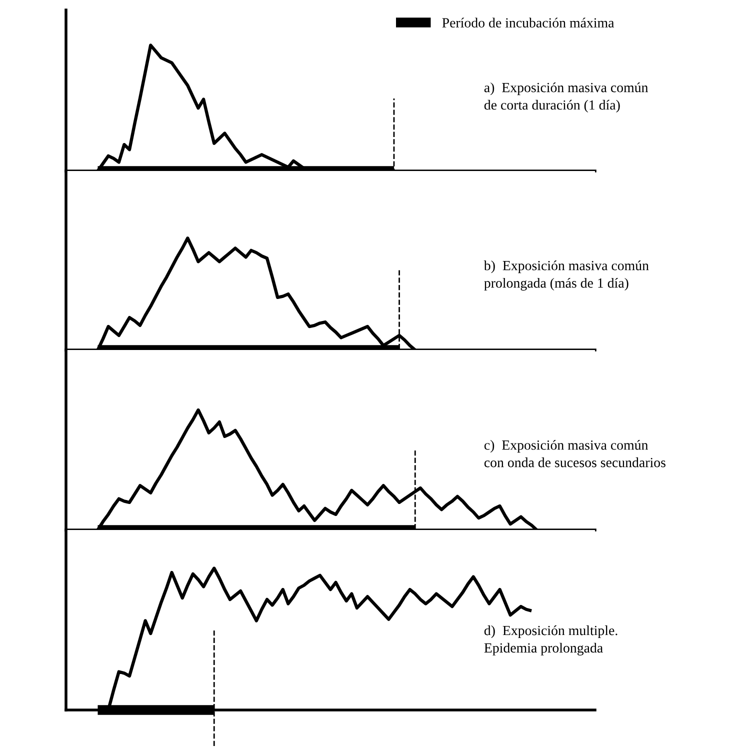 This screenshot has width=750, height=755. Describe the element at coordinates (566, 275) in the screenshot. I see `annotation: b) Exposición masiva común prolongada (más de 1 día)` at that location.